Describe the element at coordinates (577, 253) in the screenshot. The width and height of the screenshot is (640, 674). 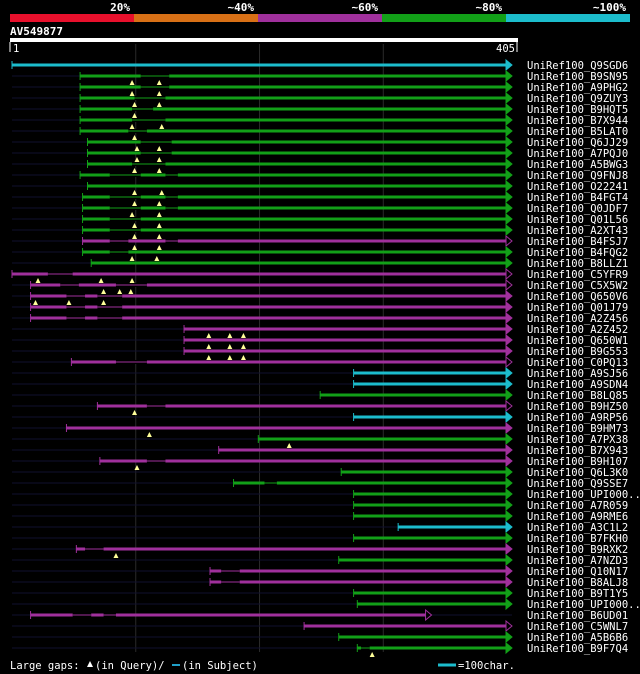
I see `hit-label: UniRef100_B4FQG2` at that location.